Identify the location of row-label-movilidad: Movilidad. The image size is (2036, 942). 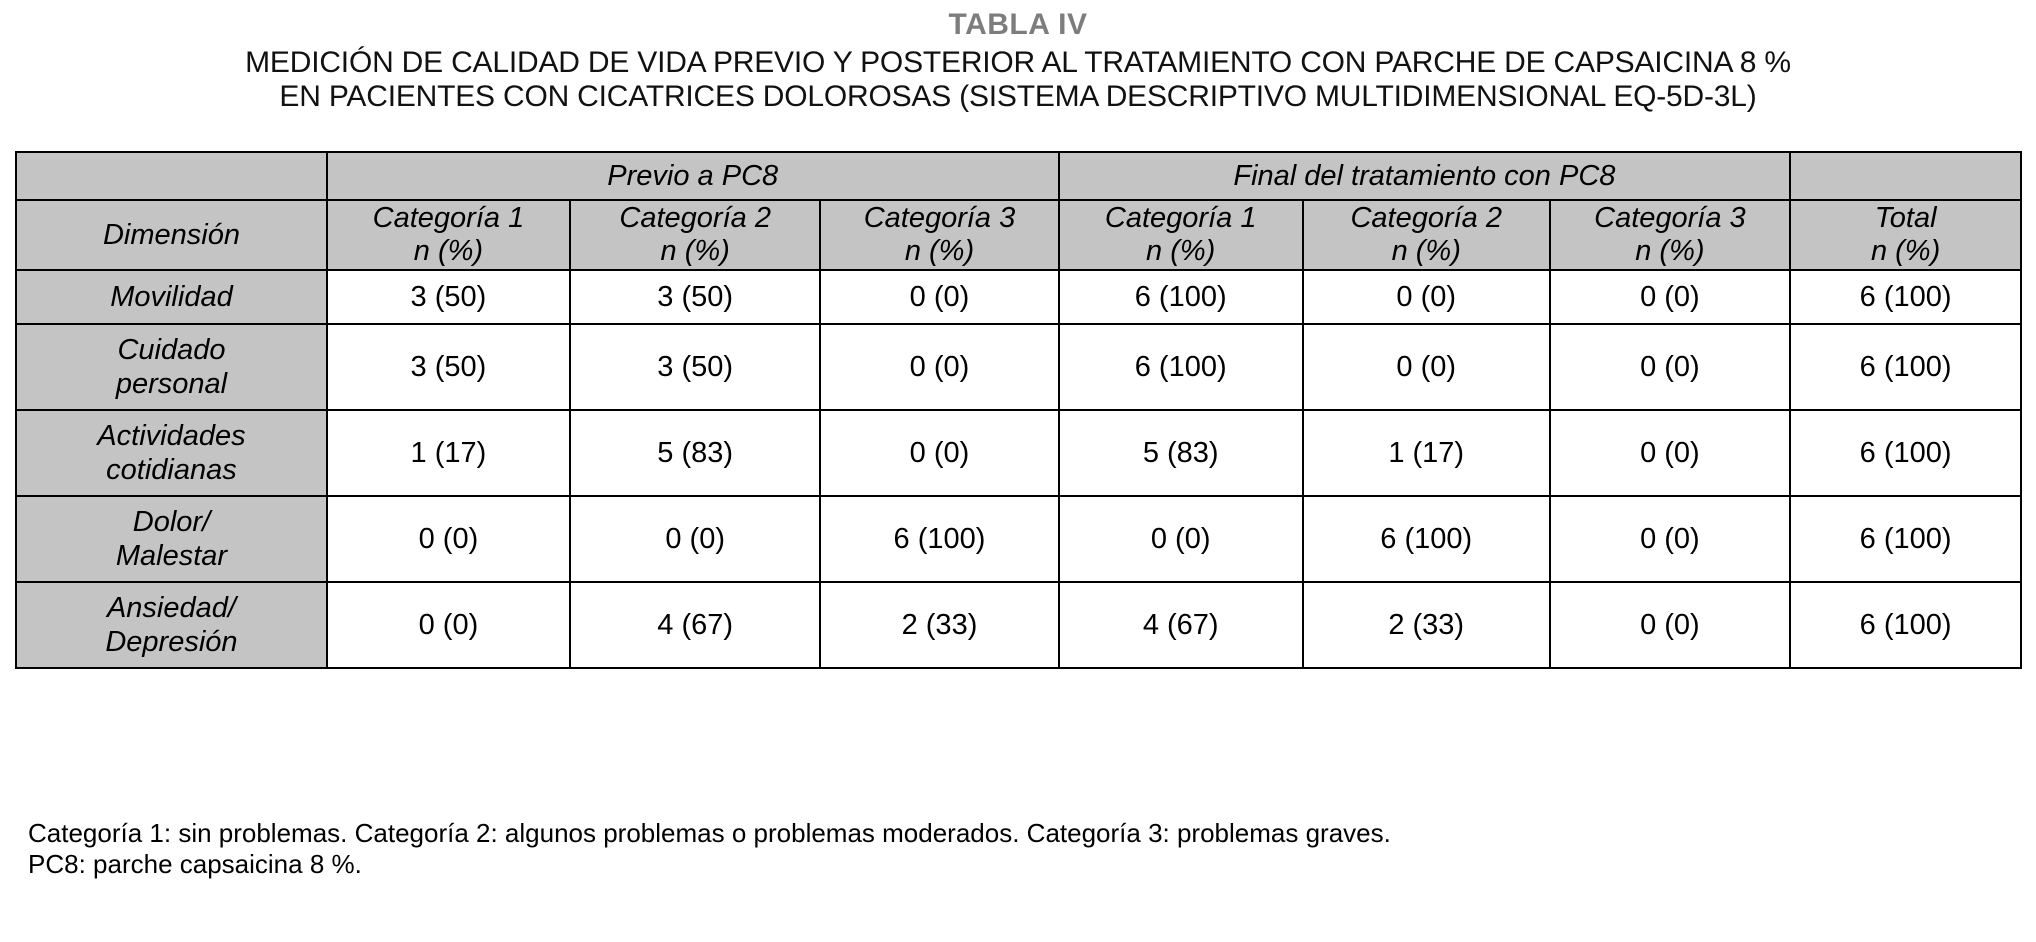
(171, 297).